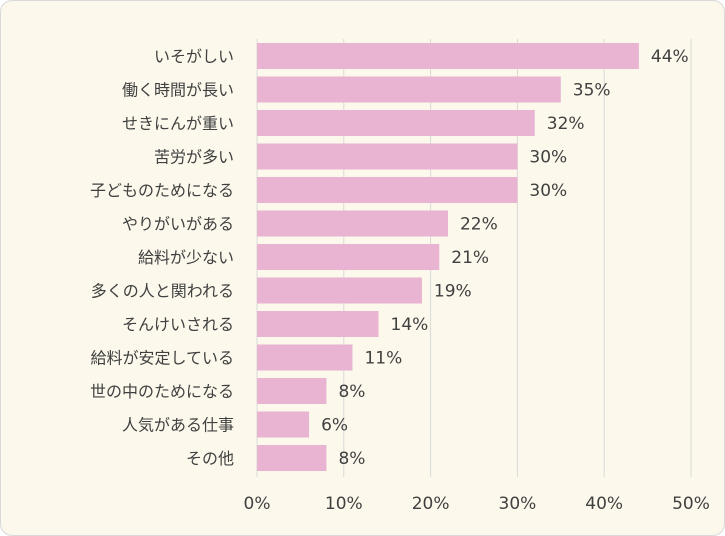  Describe the element at coordinates (210, 458) in the screenshot. I see `category-label: その他` at that location.